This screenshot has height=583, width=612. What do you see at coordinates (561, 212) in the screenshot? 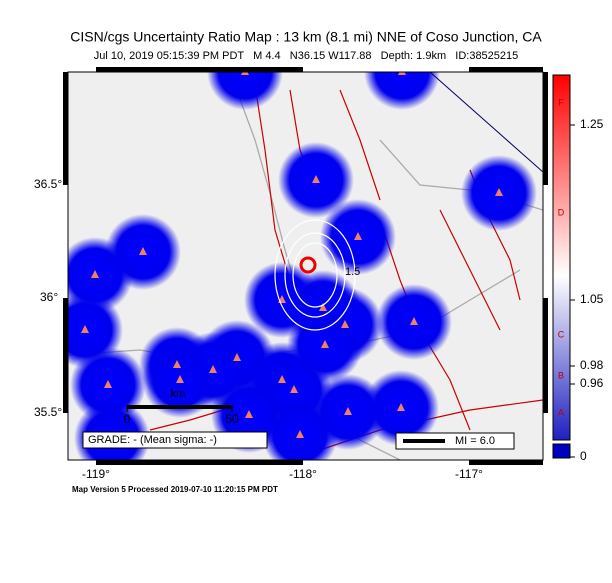
I see `grade-letter: D` at bounding box center [561, 212].